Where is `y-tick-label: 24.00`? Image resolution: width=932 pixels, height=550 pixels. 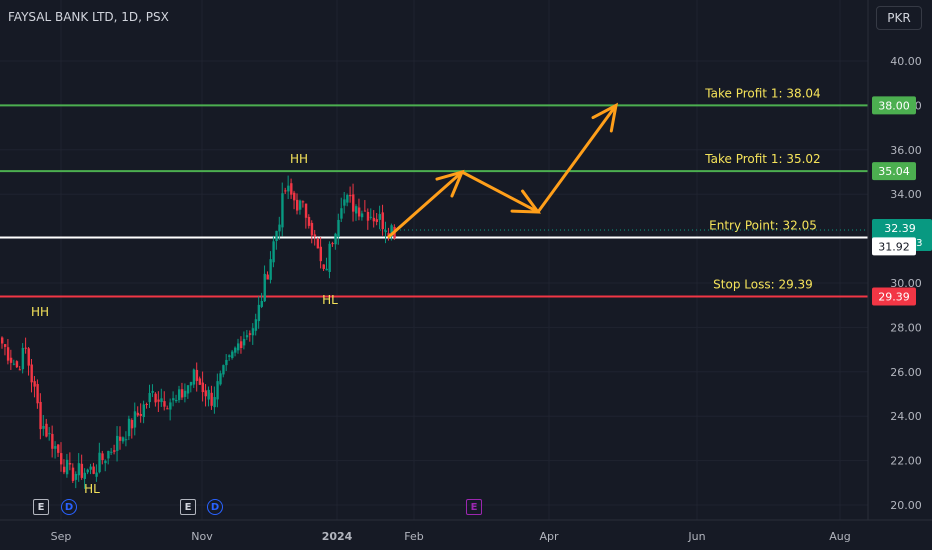
y-tick-label: 24.00 is located at coordinates (906, 416).